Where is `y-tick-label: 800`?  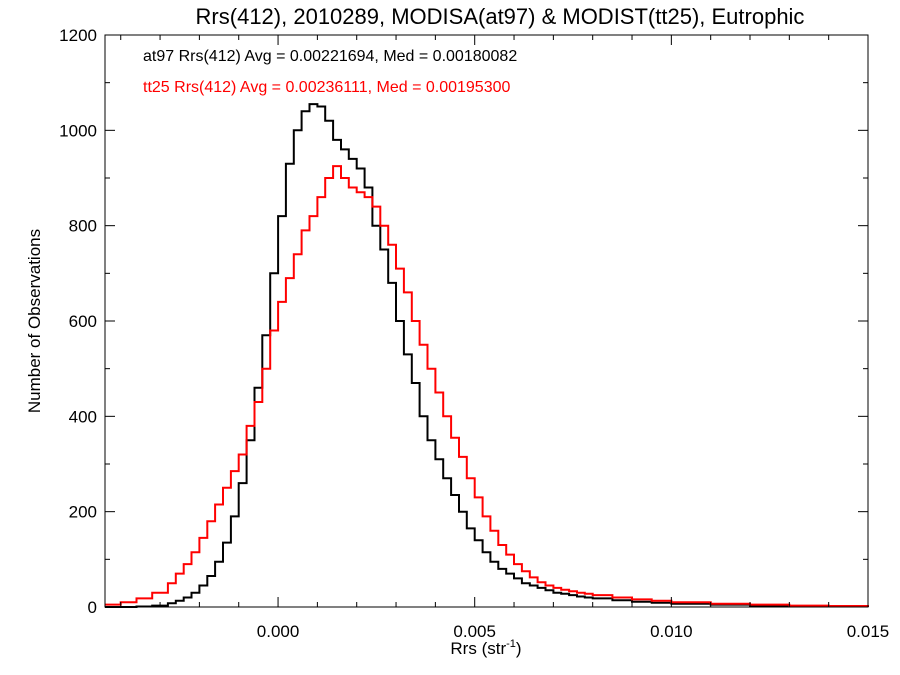
y-tick-label: 800 is located at coordinates (83, 226).